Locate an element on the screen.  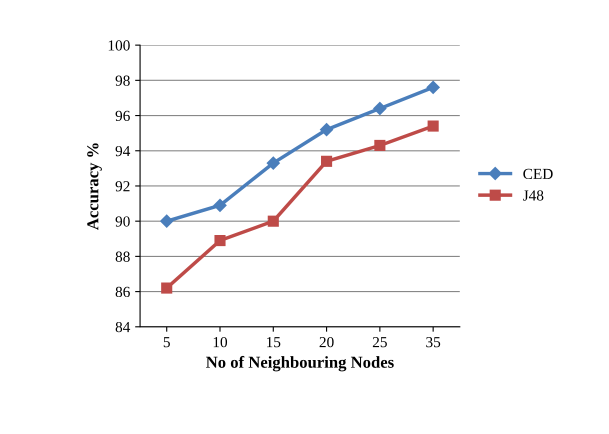
x-tick-label: 5 is located at coordinates (167, 342).